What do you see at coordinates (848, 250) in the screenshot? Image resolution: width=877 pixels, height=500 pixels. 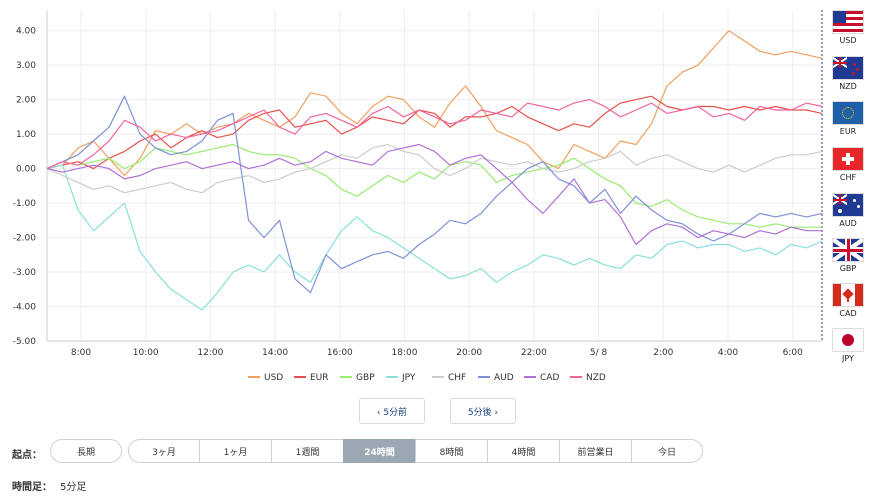 I see `uk-flag-icon` at bounding box center [848, 250].